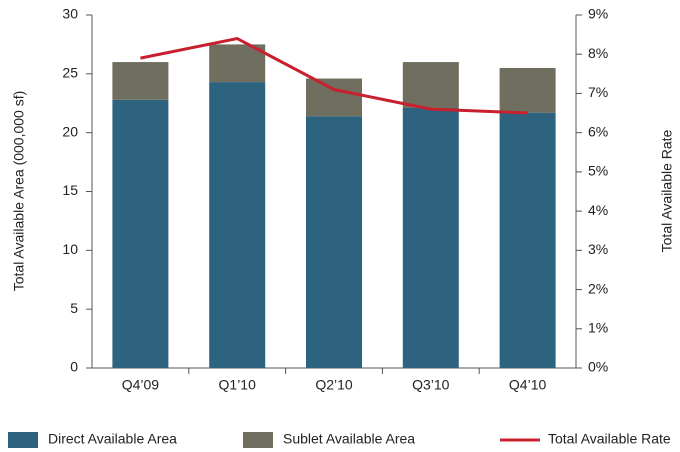 This screenshot has height=452, width=680. I want to click on x-tick-label: Q3’10, so click(431, 385).